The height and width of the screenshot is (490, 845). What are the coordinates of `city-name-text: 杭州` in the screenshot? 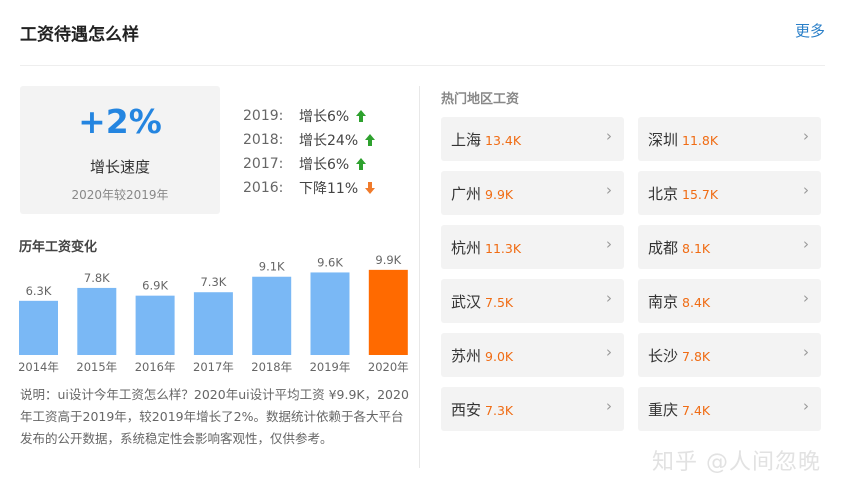 It's located at (466, 248).